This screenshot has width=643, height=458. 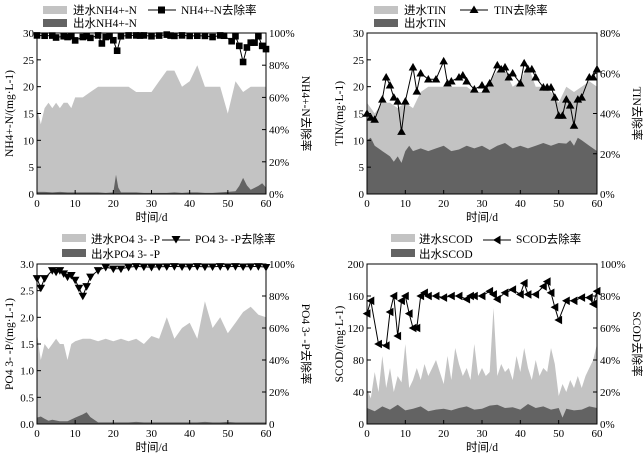 What do you see at coordinates (152, 217) in the screenshot?
I see `x-axis-title: 时间/d` at bounding box center [152, 217].